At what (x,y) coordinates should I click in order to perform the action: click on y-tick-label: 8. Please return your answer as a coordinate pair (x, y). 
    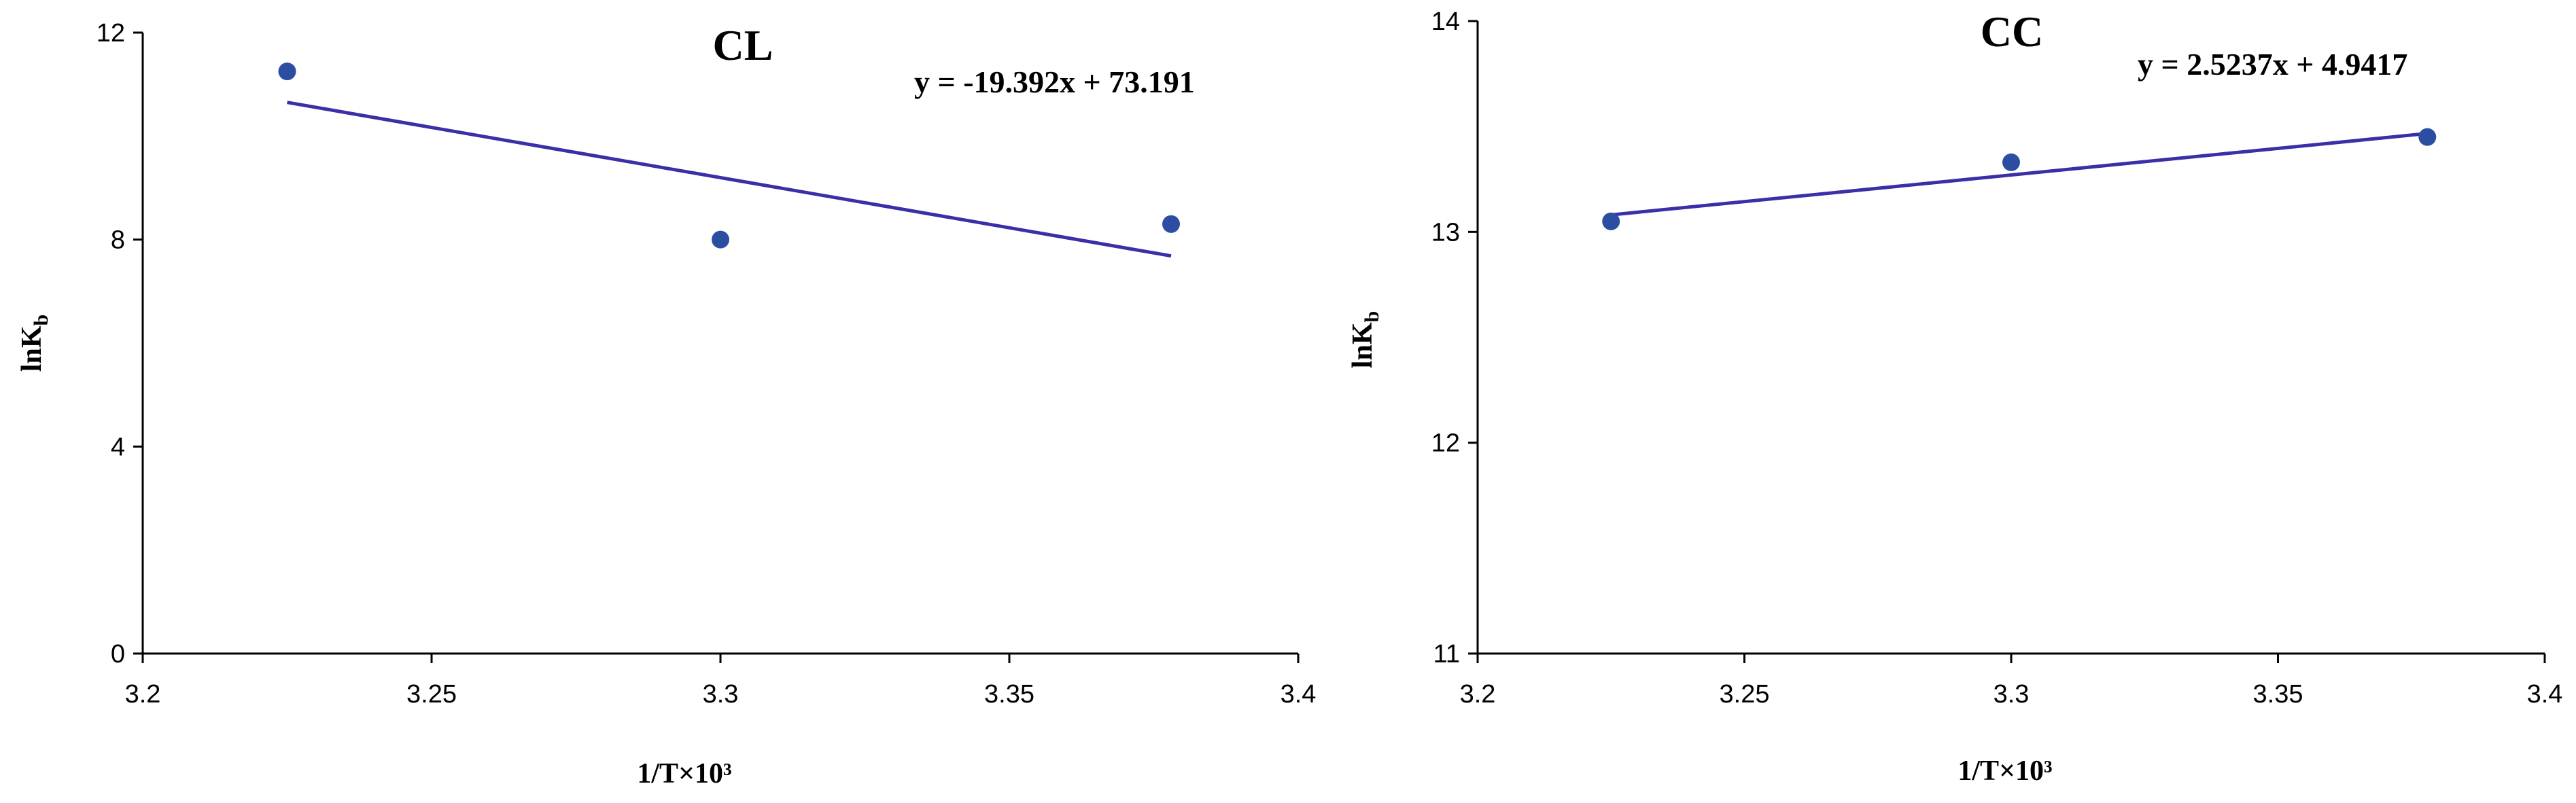
    Looking at the image, I should click on (118, 240).